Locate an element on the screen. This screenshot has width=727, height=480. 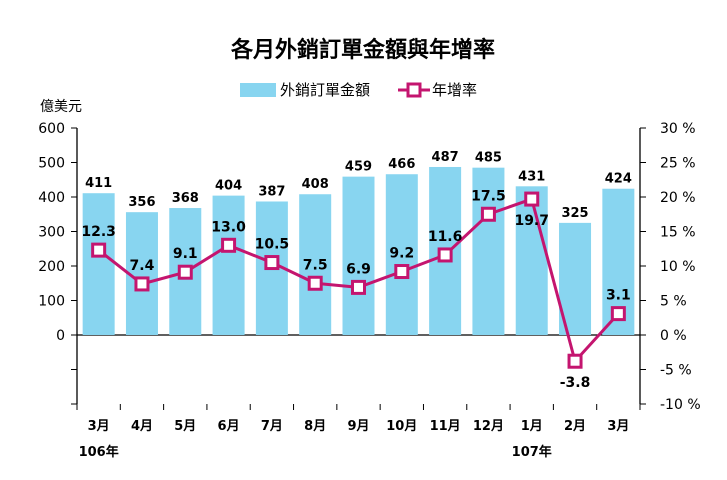
x-category-label: 8月 is located at coordinates (315, 426).